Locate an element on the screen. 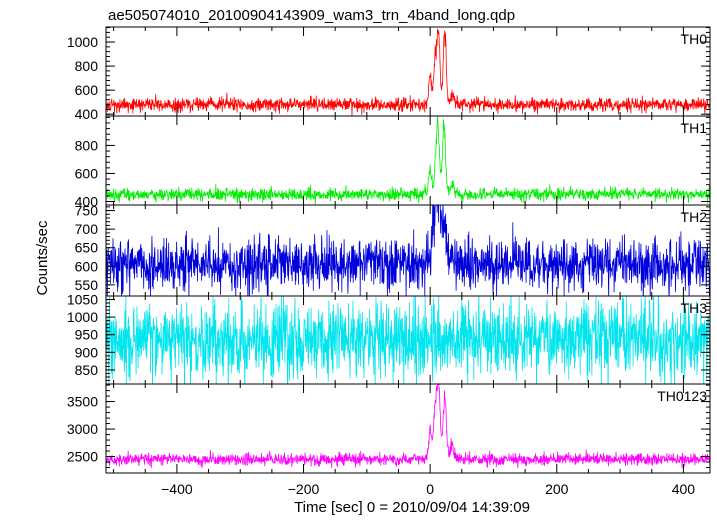  x-tick-label: 200 is located at coordinates (557, 489).